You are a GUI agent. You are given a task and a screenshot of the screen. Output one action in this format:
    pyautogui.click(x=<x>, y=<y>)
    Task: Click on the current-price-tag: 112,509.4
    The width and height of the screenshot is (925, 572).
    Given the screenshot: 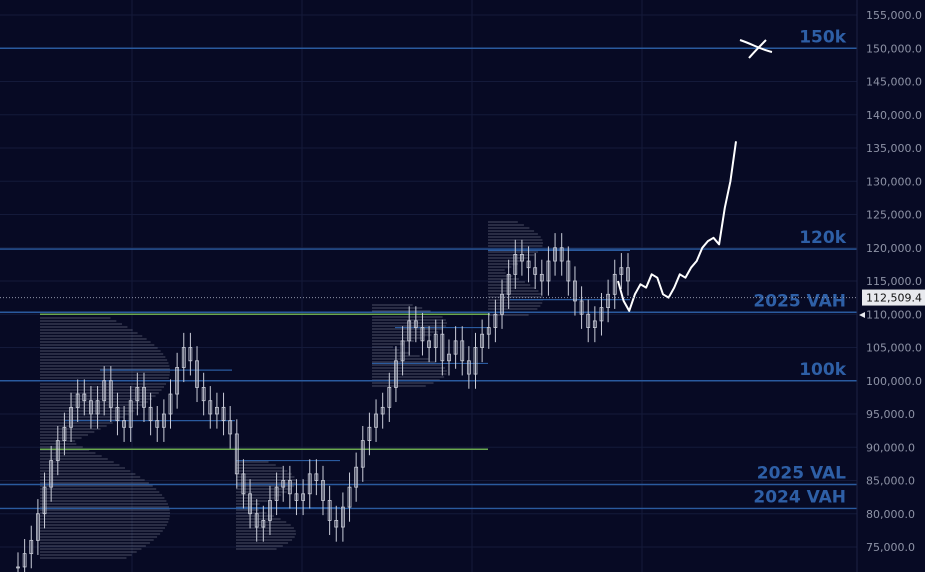 What is the action you would take?
    pyautogui.click(x=462, y=297)
    